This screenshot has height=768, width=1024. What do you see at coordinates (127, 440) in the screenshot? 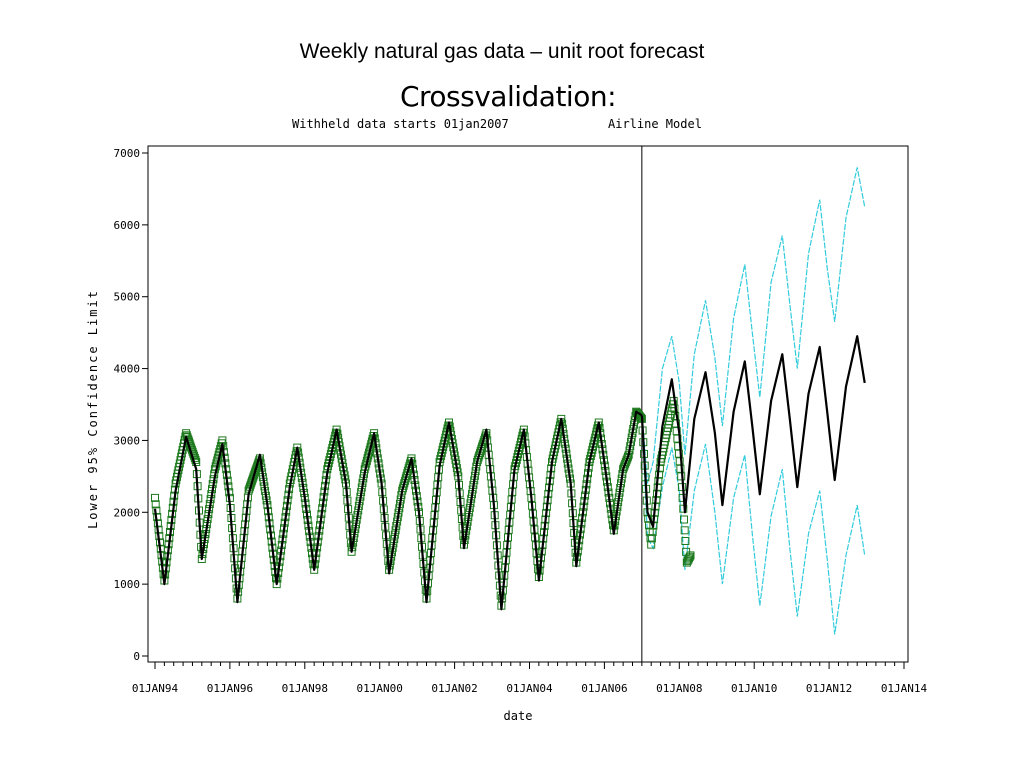
I see `y-tick-label: 3000` at bounding box center [127, 440].